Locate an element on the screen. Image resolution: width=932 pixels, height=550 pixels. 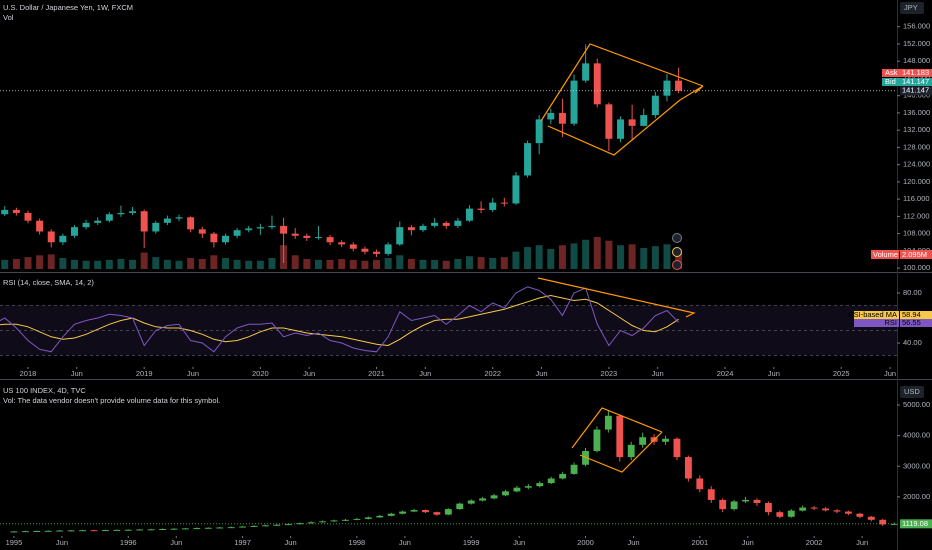
volume-name: Volume is located at coordinates (885, 254).